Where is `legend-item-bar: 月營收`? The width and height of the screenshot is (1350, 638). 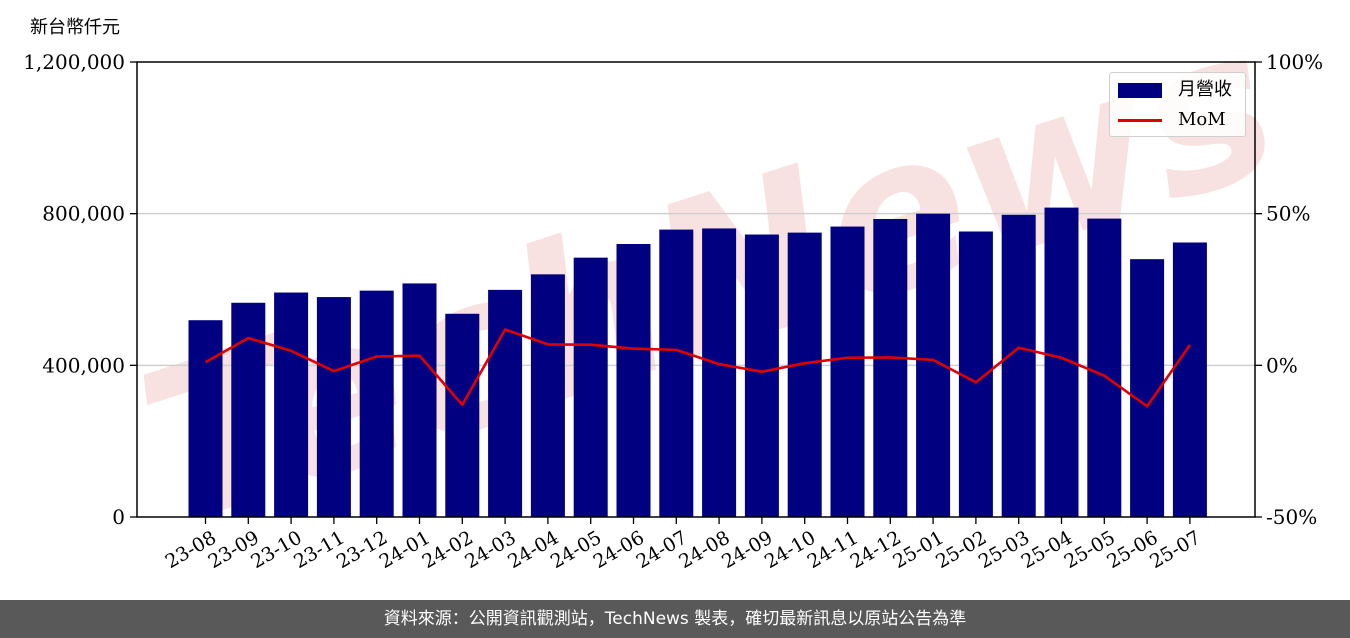 legend-item-bar: 月營收 is located at coordinates (1180, 89).